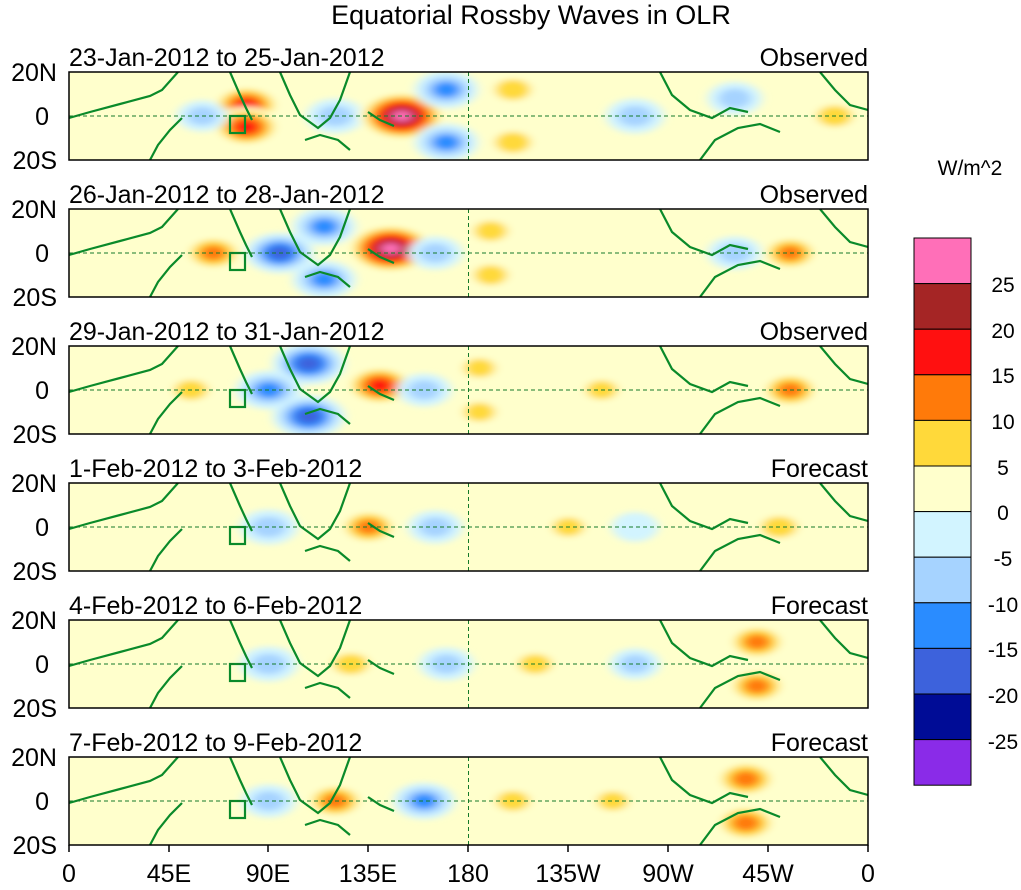 The width and height of the screenshot is (1021, 890). I want to click on x-axis: 0 45E 90E 135E 180 135W 90W 45W 0, so click(468, 866).